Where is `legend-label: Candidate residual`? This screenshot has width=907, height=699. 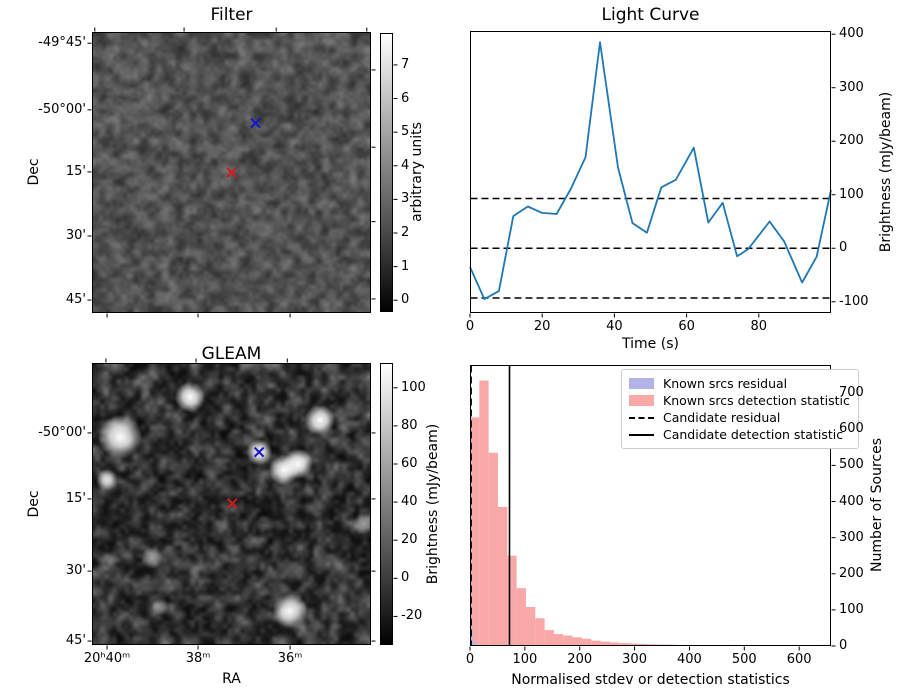 legend-label: Candidate residual is located at coordinates (722, 417).